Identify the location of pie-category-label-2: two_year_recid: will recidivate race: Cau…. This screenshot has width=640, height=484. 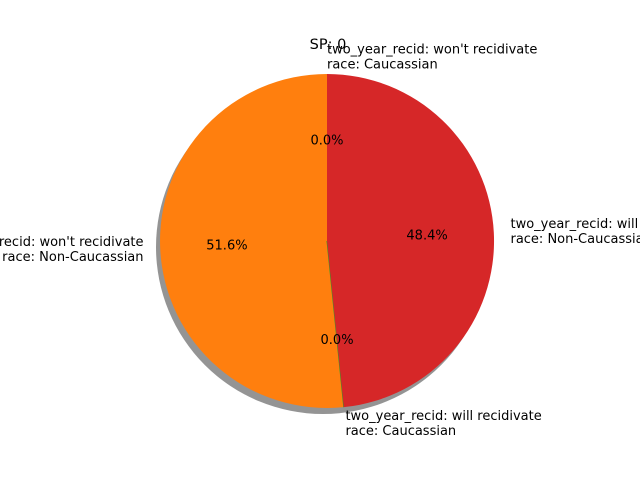
(443, 424).